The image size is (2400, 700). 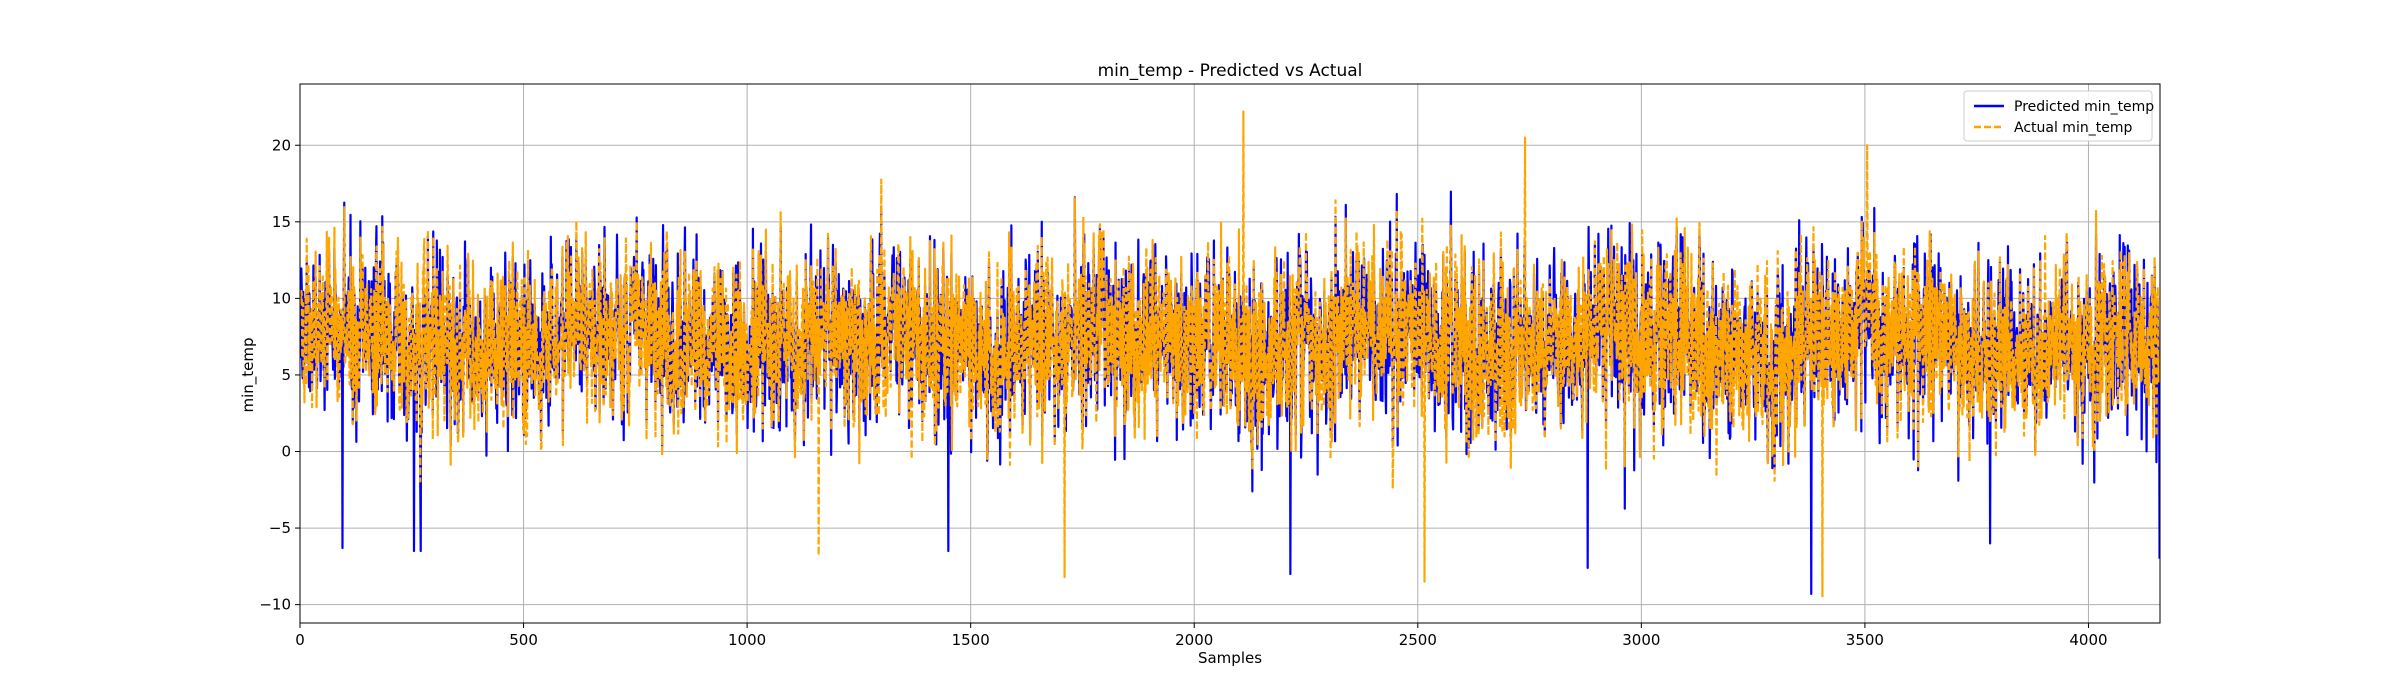 What do you see at coordinates (300, 640) in the screenshot?
I see `x-tick-label: 0` at bounding box center [300, 640].